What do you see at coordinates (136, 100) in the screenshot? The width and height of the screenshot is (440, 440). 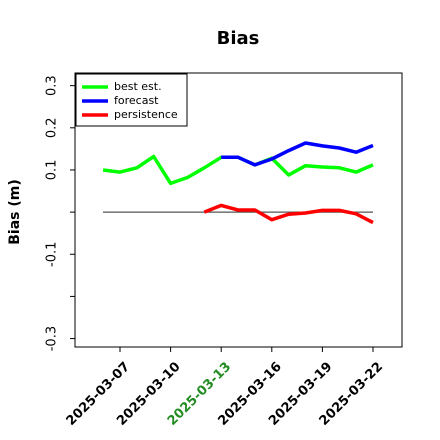 I see `legend-label: forecast` at bounding box center [136, 100].